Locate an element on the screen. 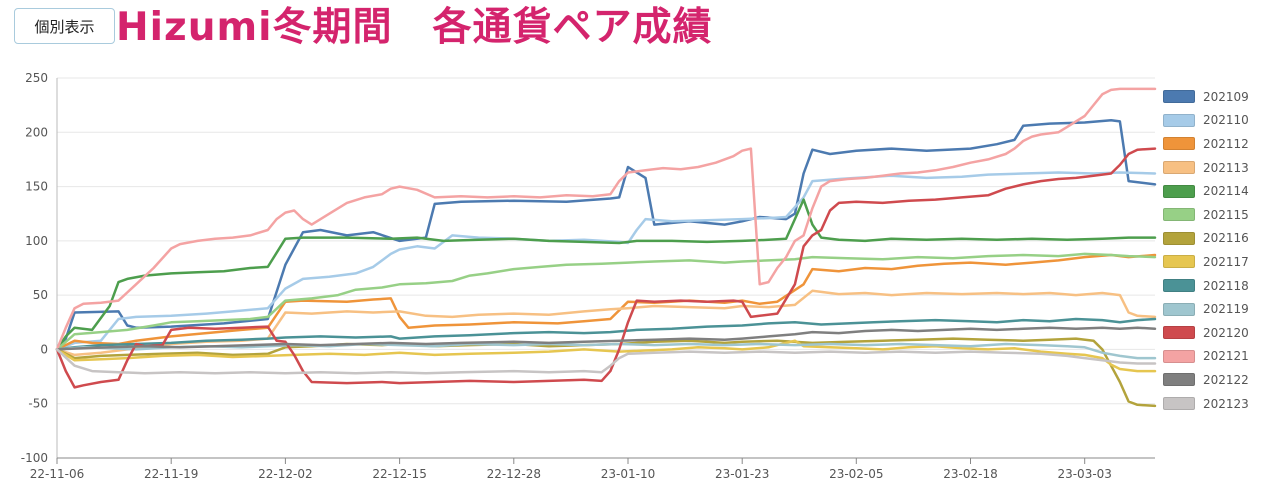 This screenshot has height=499, width=1283. x-tick-label: 23-03-03 is located at coordinates (1084, 474).